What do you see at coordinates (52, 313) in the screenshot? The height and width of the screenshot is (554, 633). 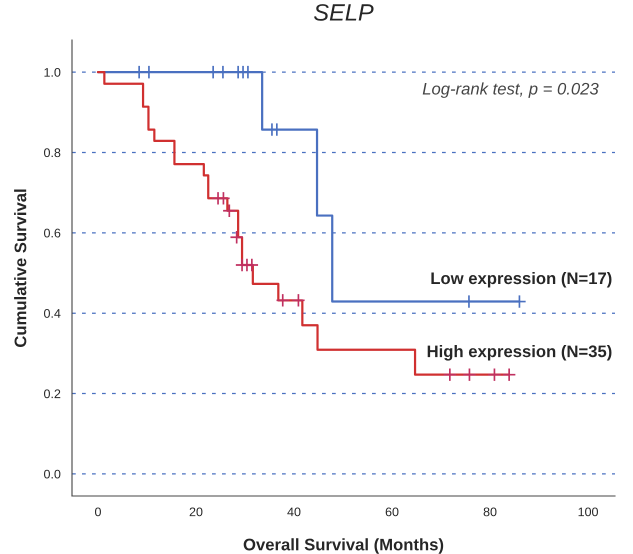 I see `y-tick-label: 0.4` at bounding box center [52, 313].